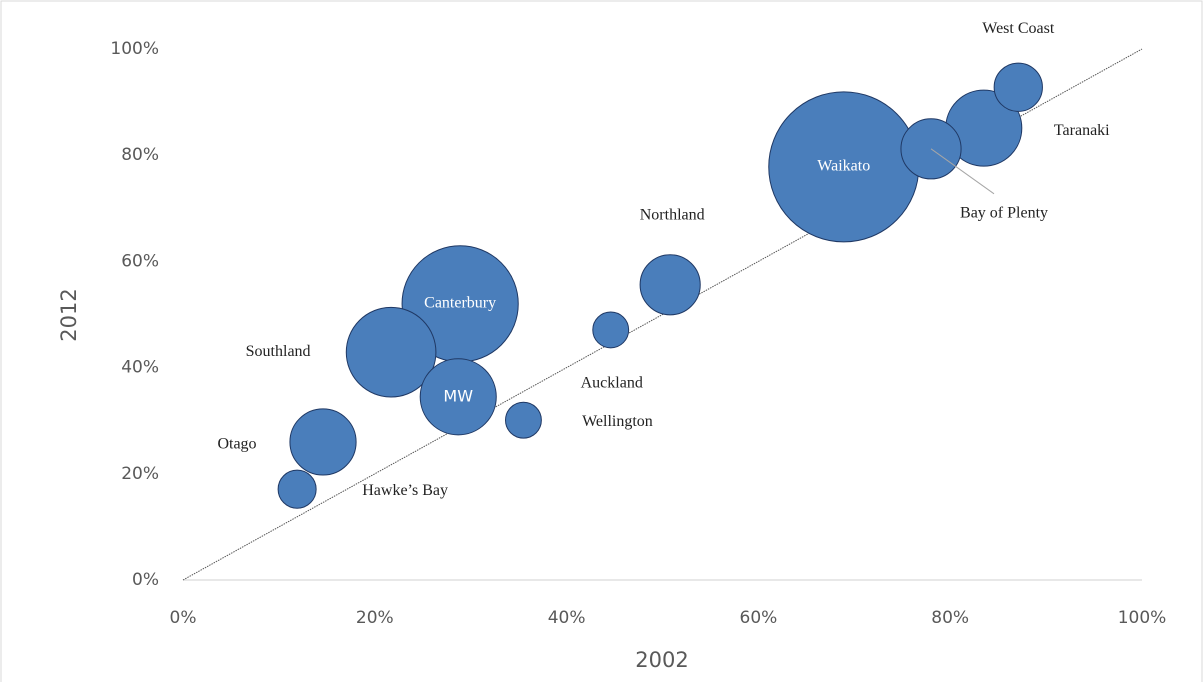 The height and width of the screenshot is (682, 1203). Describe the element at coordinates (236, 444) in the screenshot. I see `point-label: Otago` at that location.